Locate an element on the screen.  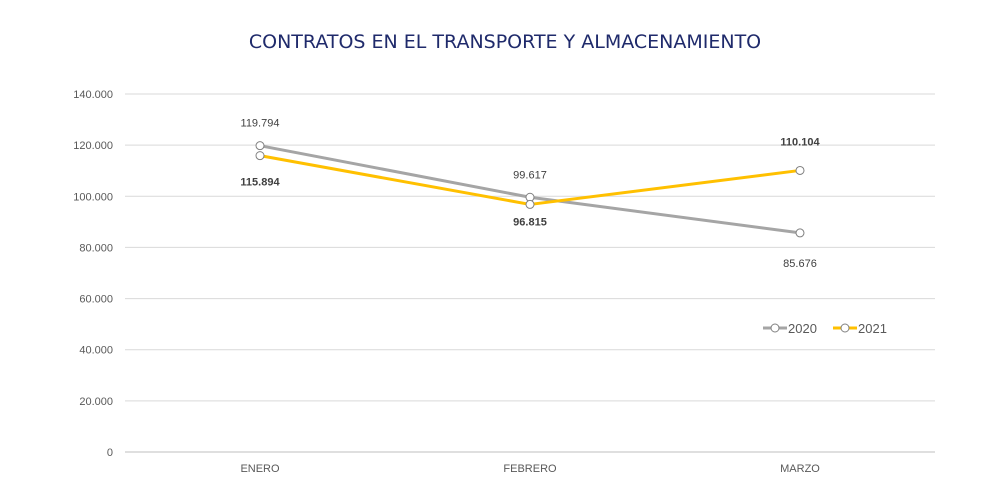
x-tick-label: MARZO is located at coordinates (800, 469).